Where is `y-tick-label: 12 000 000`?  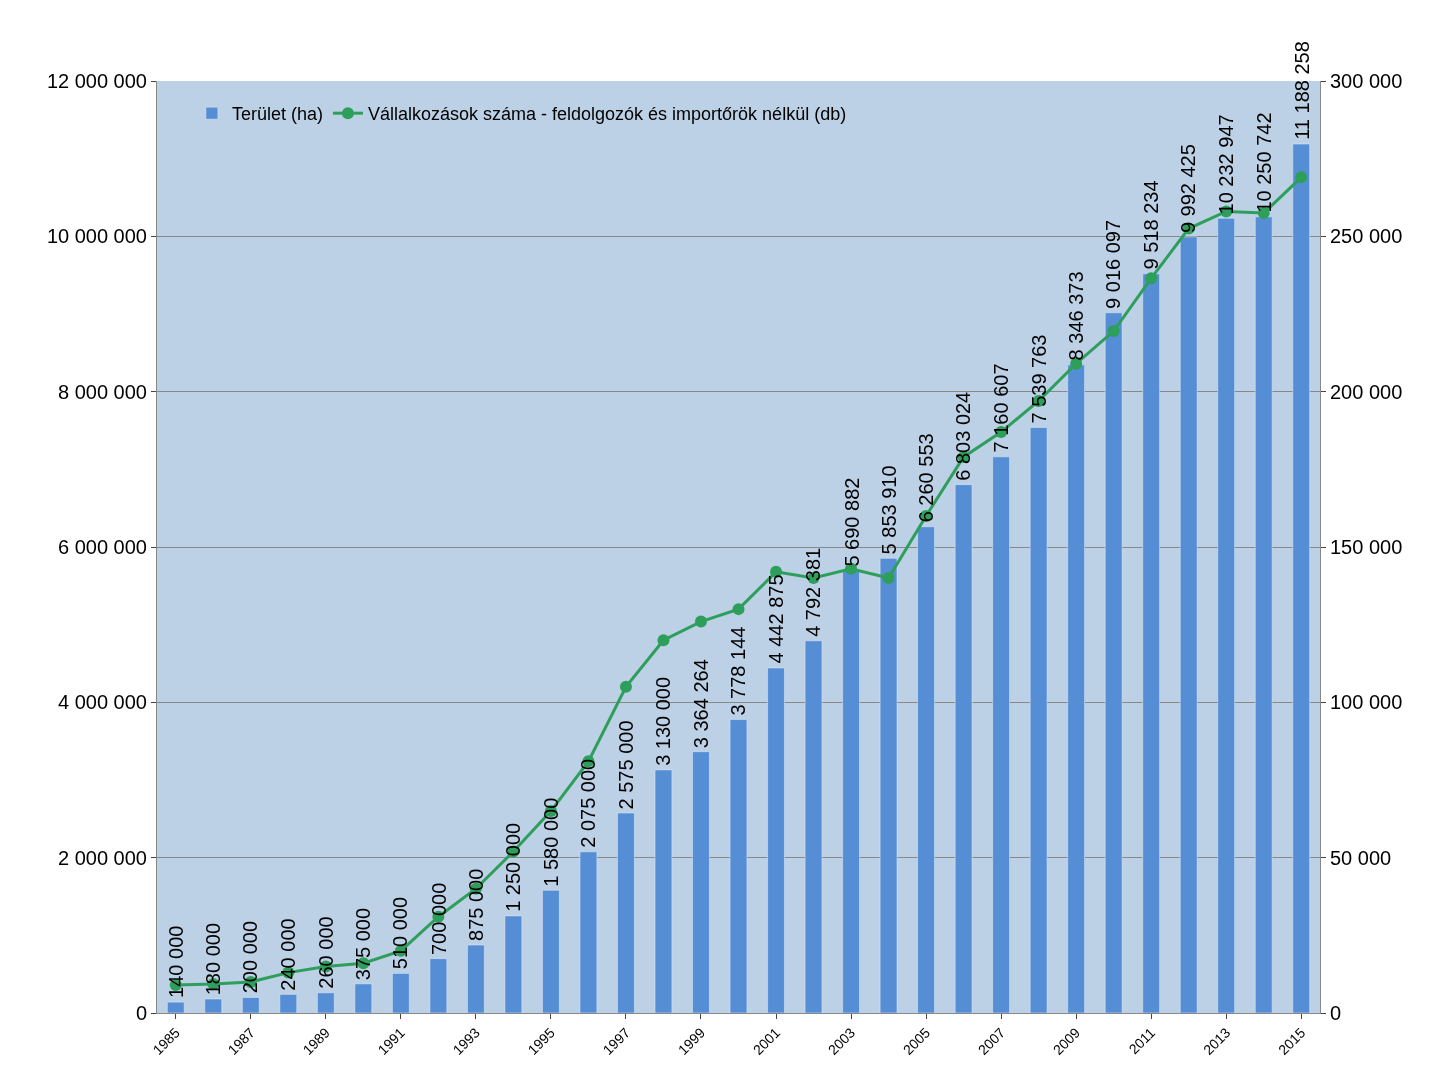
y-tick-label: 12 000 000 is located at coordinates (96, 81).